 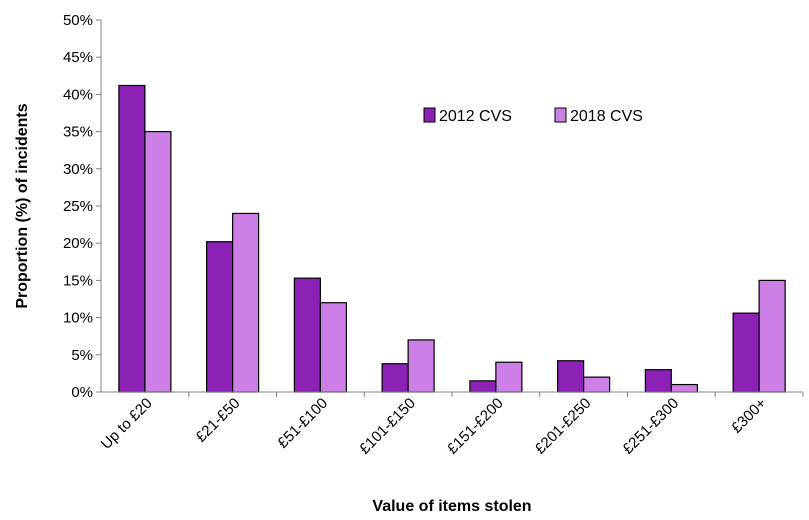 I want to click on legend-label: 2018 CVS, so click(x=606, y=116).